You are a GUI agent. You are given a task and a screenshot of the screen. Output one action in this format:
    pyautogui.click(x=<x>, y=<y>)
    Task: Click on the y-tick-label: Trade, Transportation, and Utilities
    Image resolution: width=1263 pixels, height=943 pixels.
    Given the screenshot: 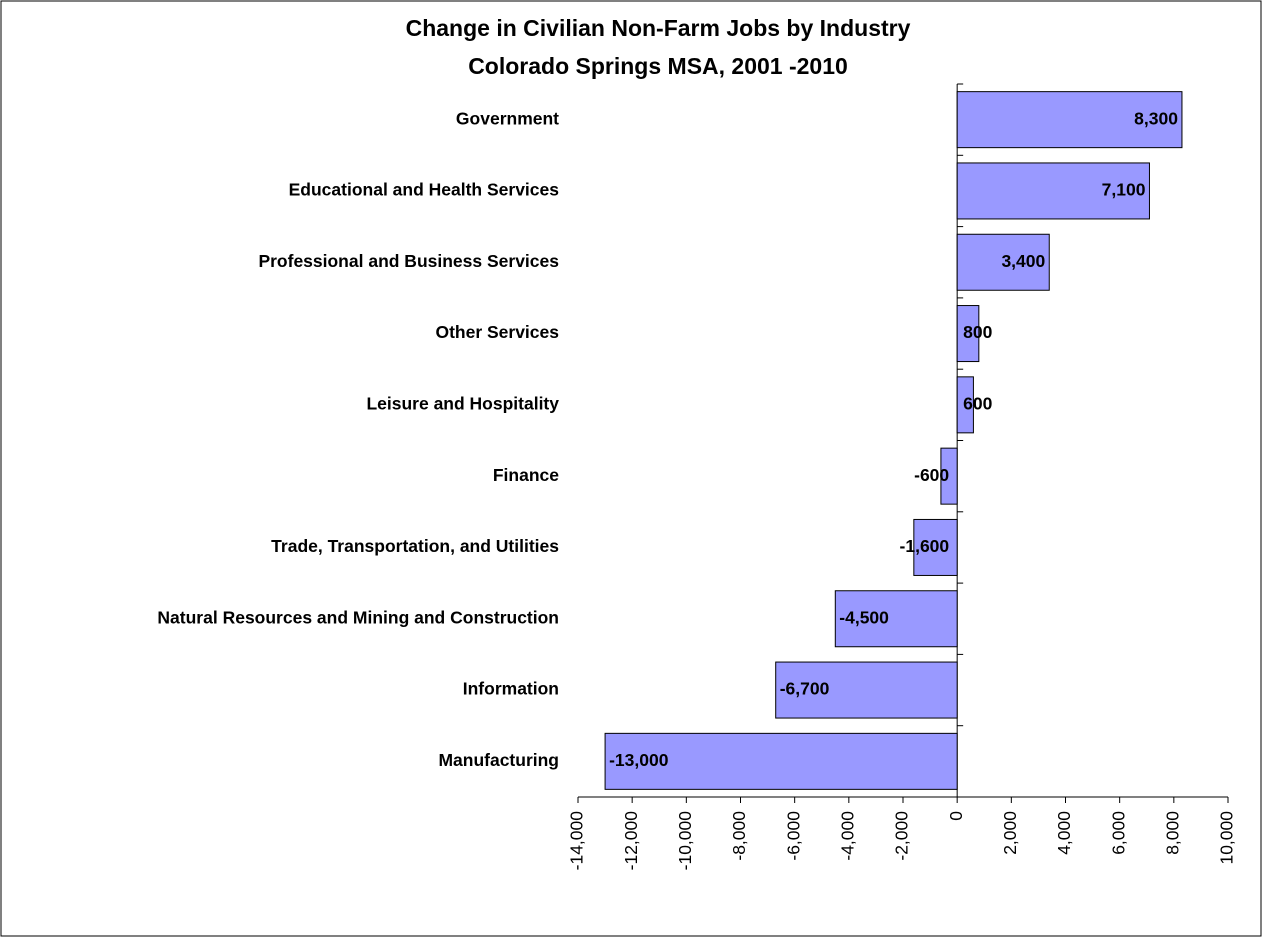 What is the action you would take?
    pyautogui.click(x=415, y=546)
    